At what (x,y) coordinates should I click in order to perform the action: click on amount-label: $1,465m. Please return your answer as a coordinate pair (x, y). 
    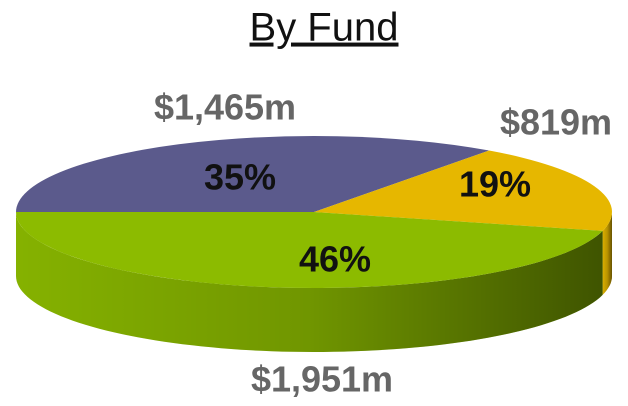
    Looking at the image, I should click on (225, 107).